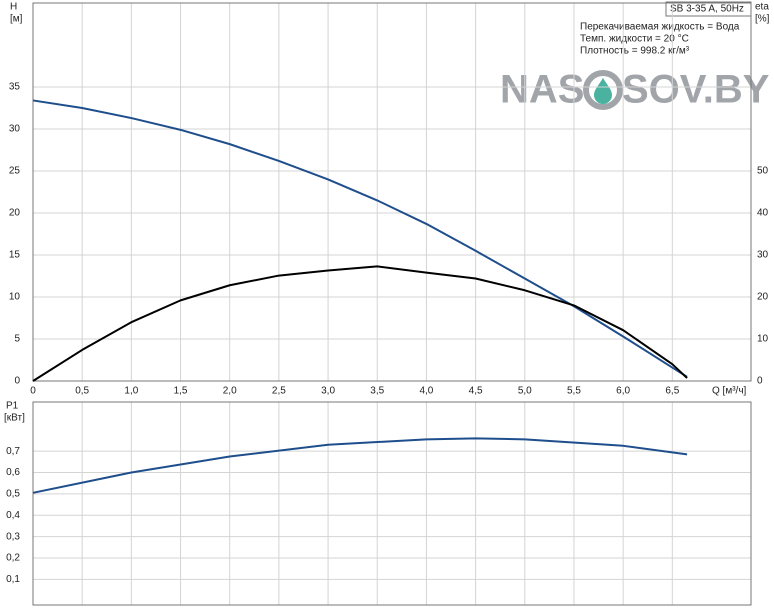 Image resolution: width=774 pixels, height=611 pixels. Describe the element at coordinates (660, 27) in the screenshot. I see `annotation: Перекачиваемая жидкость = Вода` at that location.